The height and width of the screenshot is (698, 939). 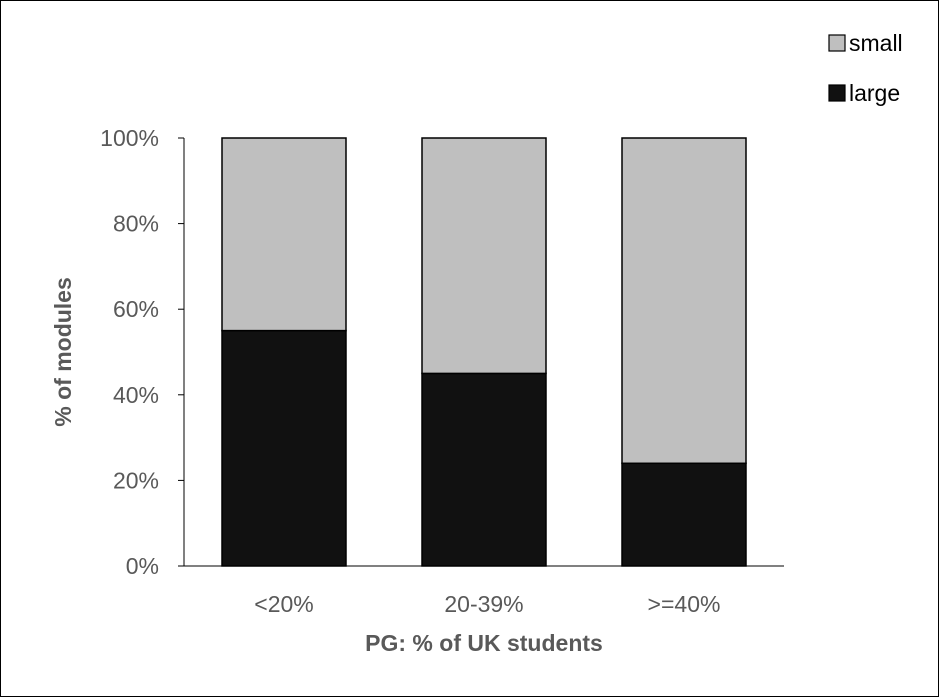 What do you see at coordinates (865, 68) in the screenshot?
I see `legend: small large` at bounding box center [865, 68].